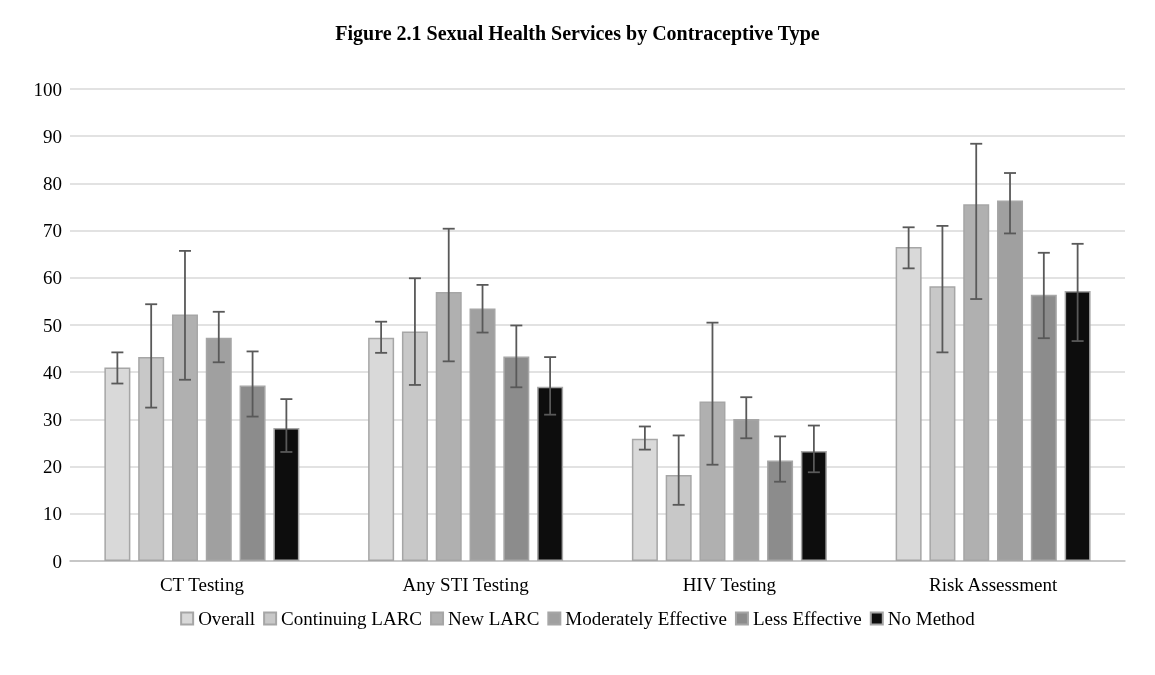 The width and height of the screenshot is (1155, 675). What do you see at coordinates (807, 618) in the screenshot?
I see `legend-label: Less Effective` at bounding box center [807, 618].